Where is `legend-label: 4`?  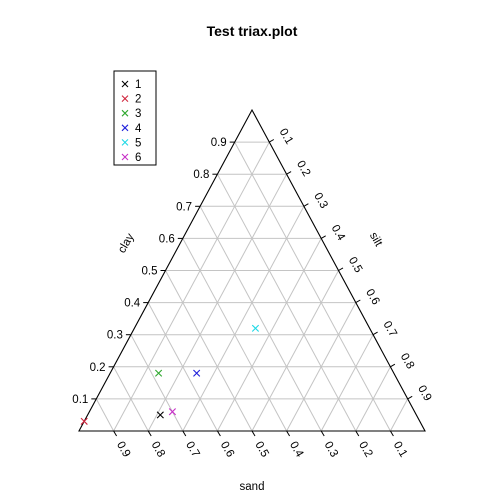
legend-label: 4 is located at coordinates (138, 129).